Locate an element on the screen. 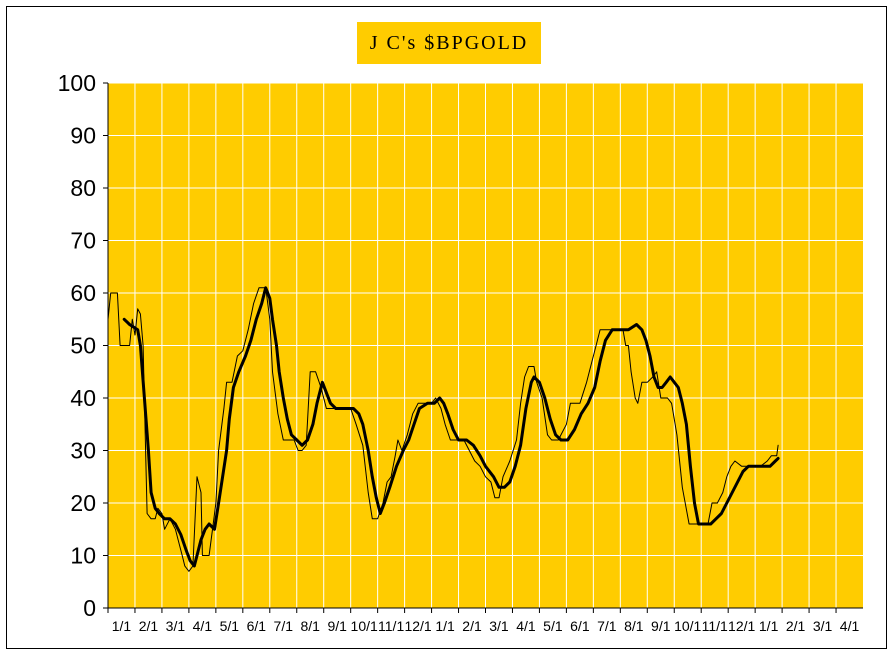 The height and width of the screenshot is (659, 895). y-tick-label: 30 is located at coordinates (83, 451).